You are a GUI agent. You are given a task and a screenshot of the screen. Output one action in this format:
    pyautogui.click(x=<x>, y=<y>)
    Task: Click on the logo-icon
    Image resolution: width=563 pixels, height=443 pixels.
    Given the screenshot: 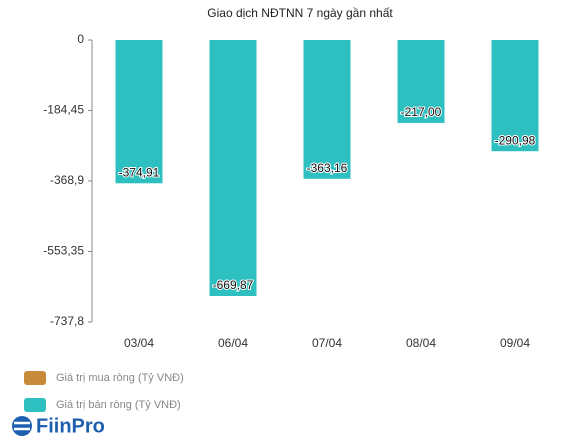 What is the action you would take?
    pyautogui.click(x=22, y=426)
    